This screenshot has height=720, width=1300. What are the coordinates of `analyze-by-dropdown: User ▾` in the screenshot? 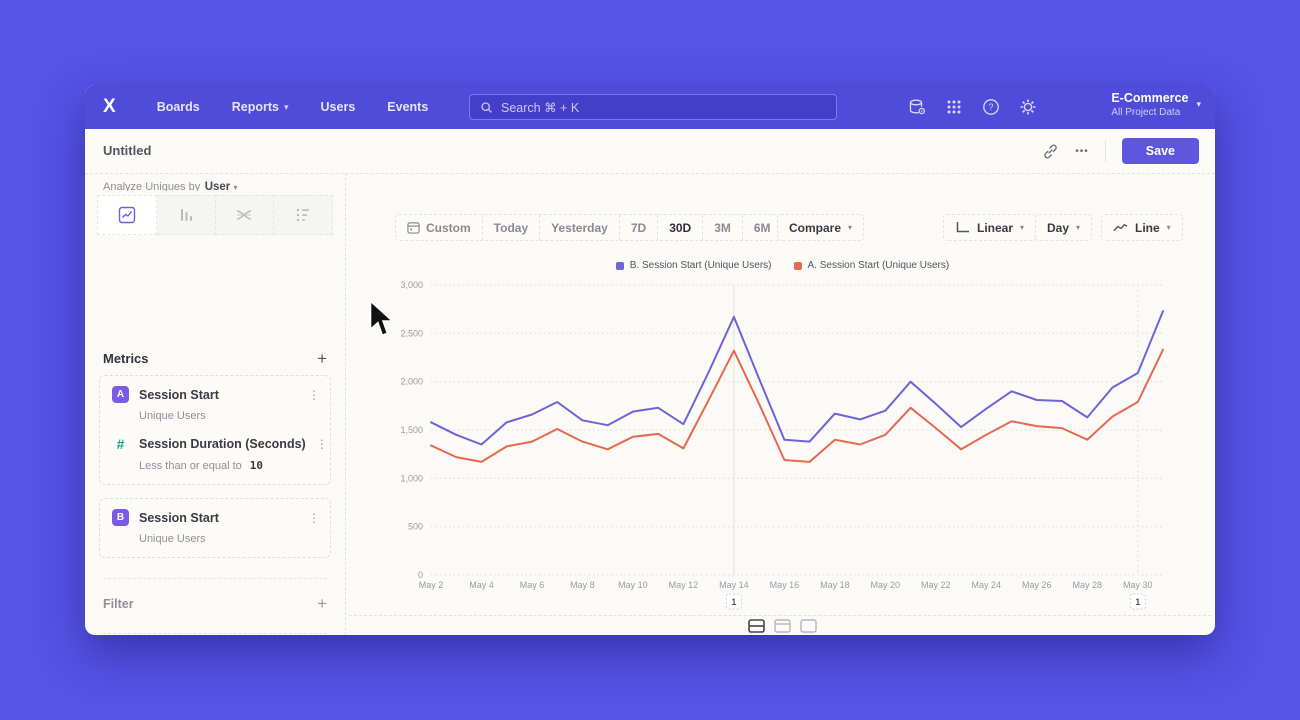 It's located at (221, 186).